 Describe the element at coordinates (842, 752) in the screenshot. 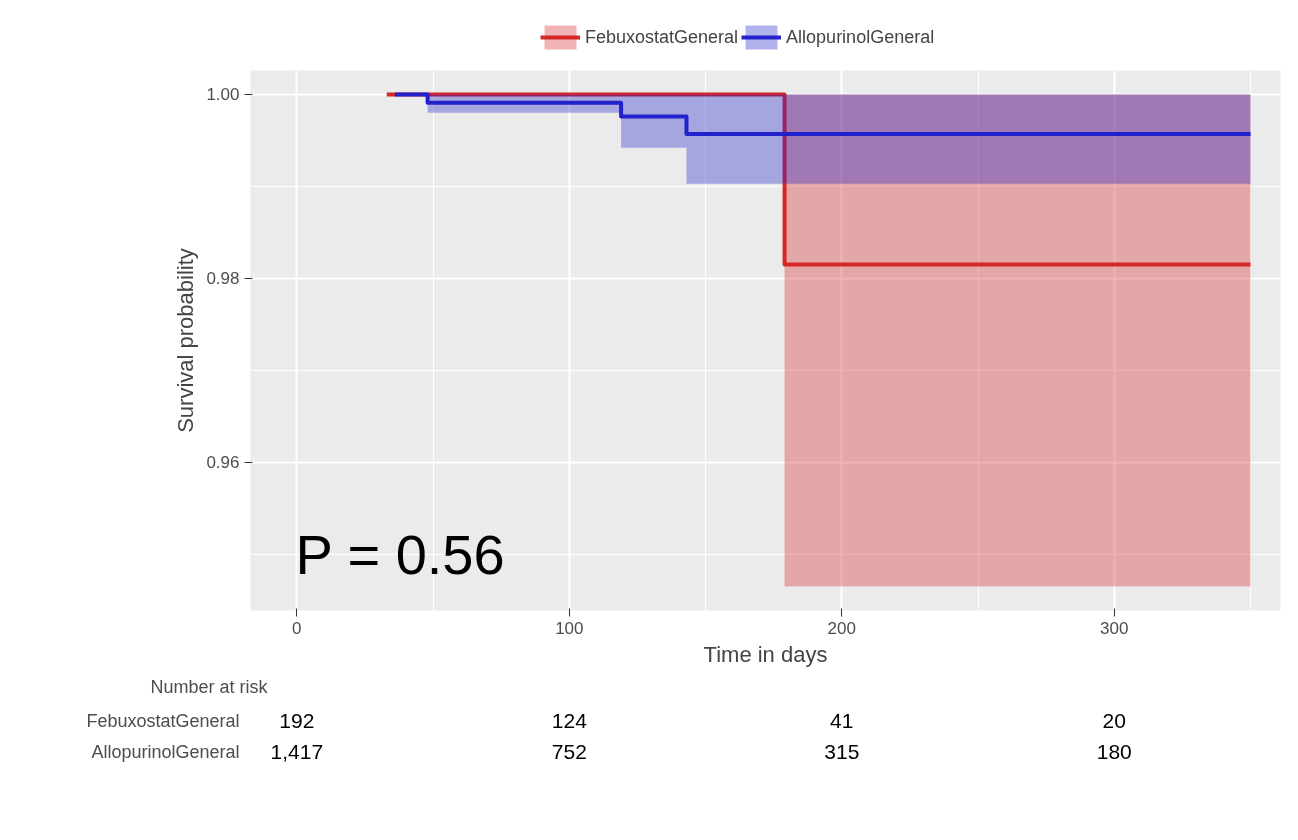

I see `text: 315` at that location.